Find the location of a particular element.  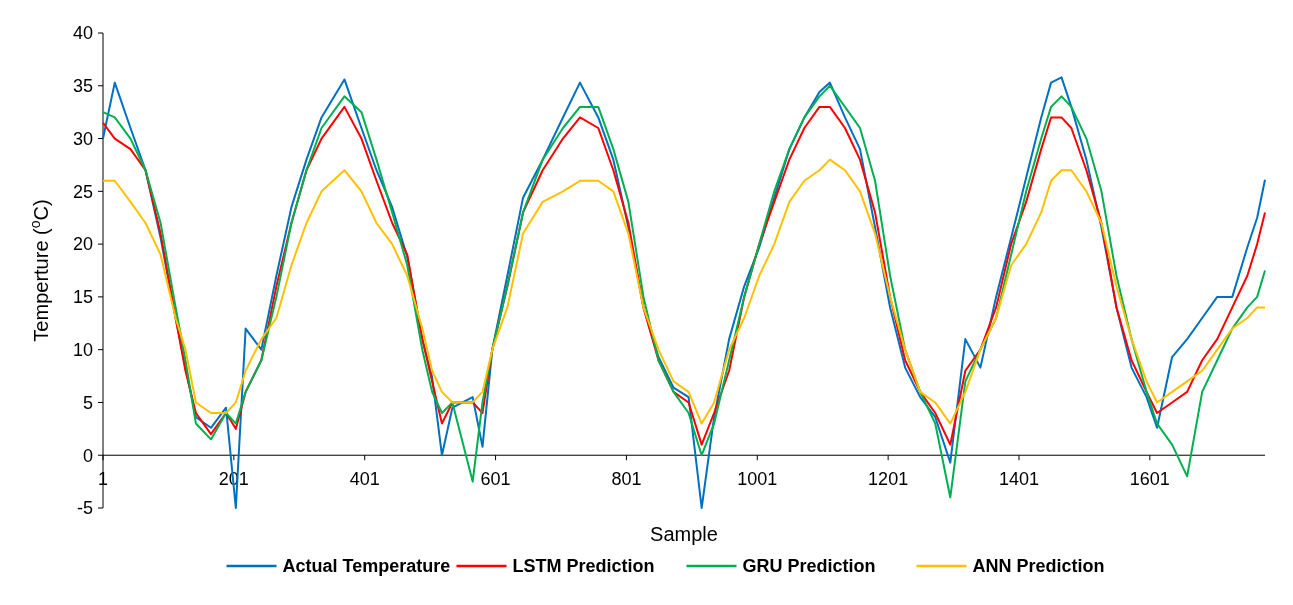

x-tick-label: 1 is located at coordinates (103, 479).